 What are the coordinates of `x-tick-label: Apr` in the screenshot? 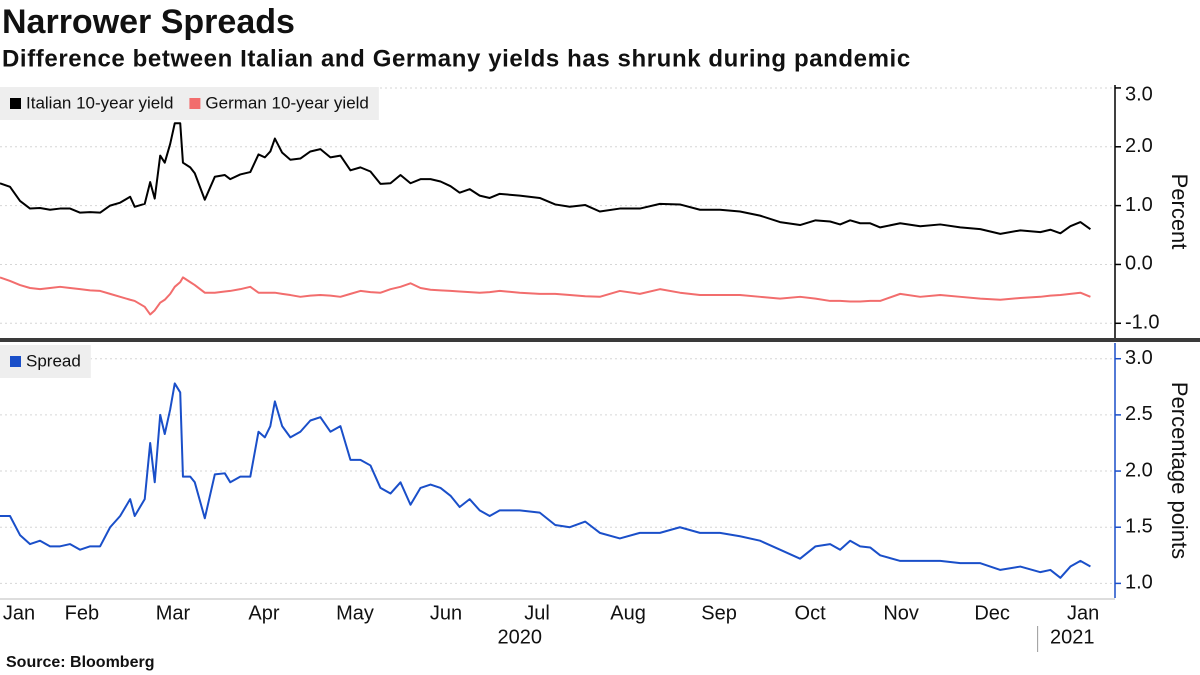 It's located at (263, 613).